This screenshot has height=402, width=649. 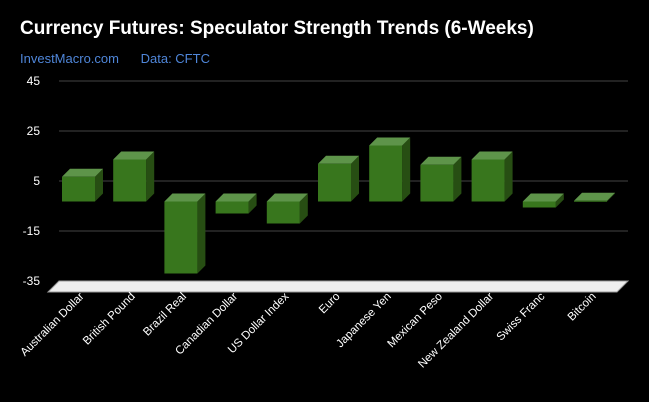 I want to click on x-category-label: Brazil Real, so click(x=165, y=315).